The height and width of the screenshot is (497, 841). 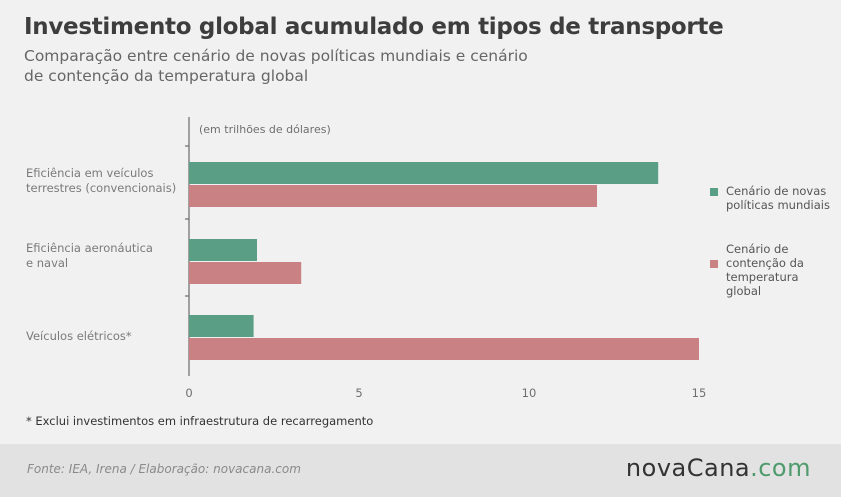 I want to click on x-tick-label: 5, so click(x=358, y=393).